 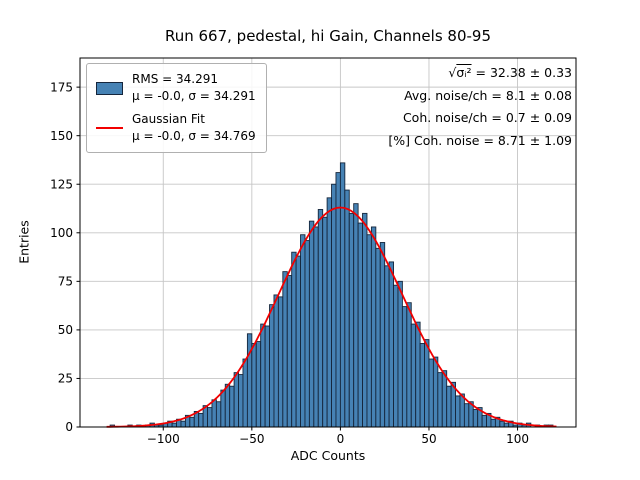 What do you see at coordinates (194, 136) in the screenshot?
I see `fit-legend-line2: μ = -0.0, σ = 34.769` at bounding box center [194, 136].